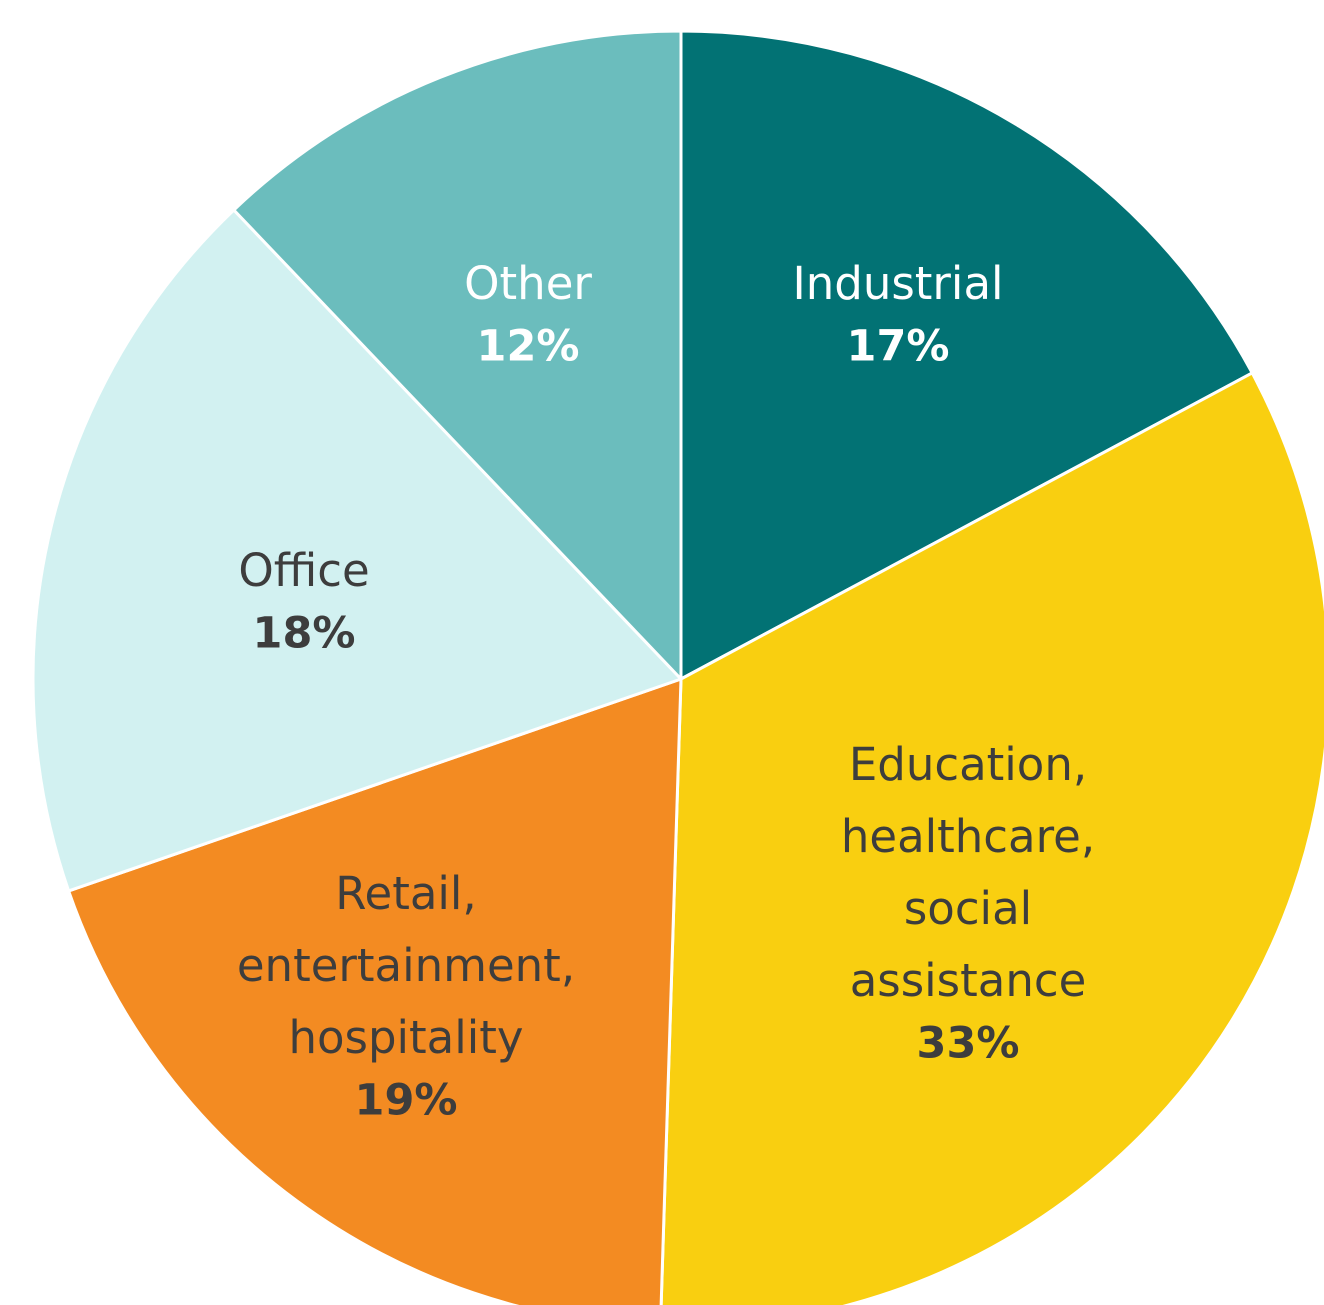 Image resolution: width=1324 pixels, height=1305 pixels. Describe the element at coordinates (968, 980) in the screenshot. I see `slice-name-text: assistance` at that location.